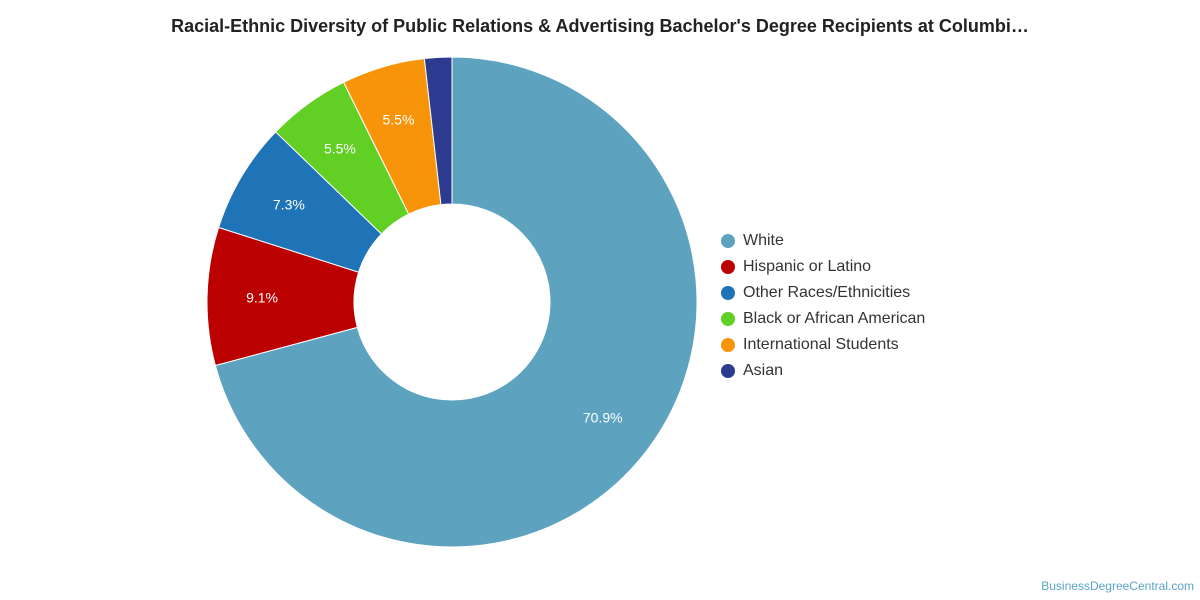  What do you see at coordinates (1117, 586) in the screenshot?
I see `watermark: BusinessDegreeCentral.com` at bounding box center [1117, 586].